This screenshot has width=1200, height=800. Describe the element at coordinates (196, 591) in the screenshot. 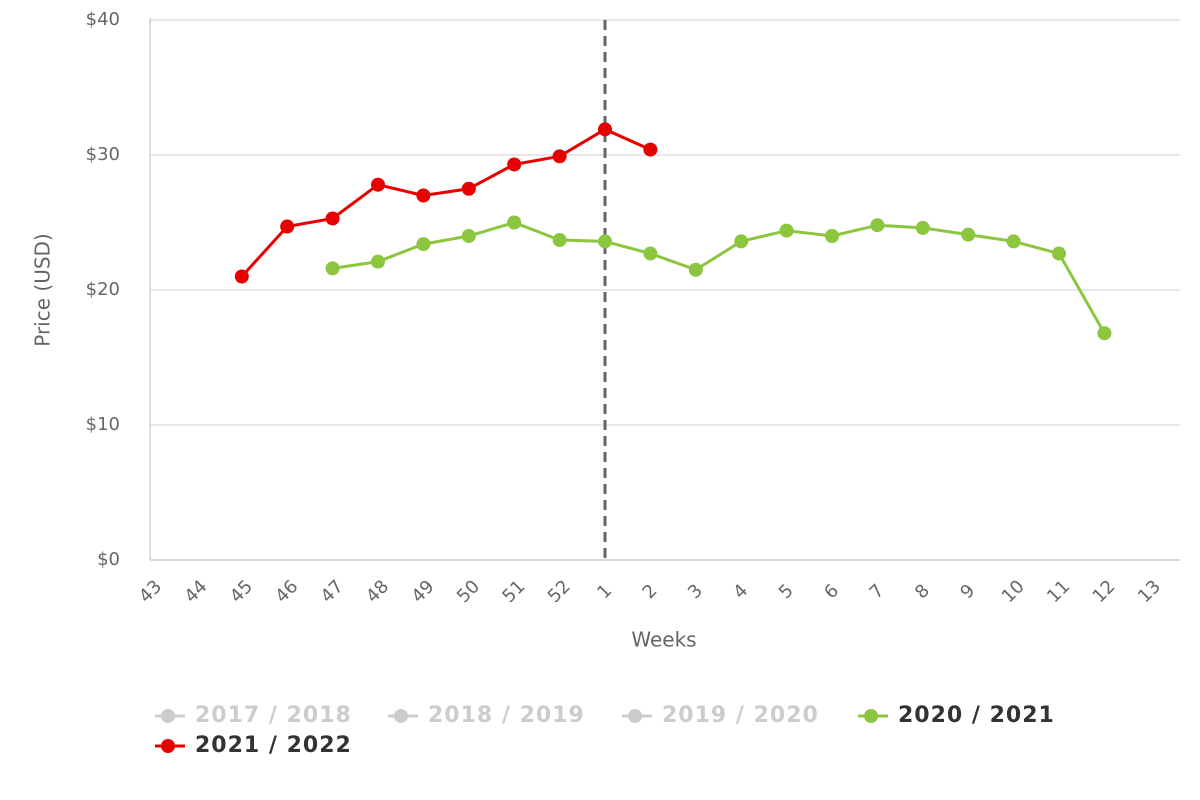

I see `x-tick-label: 44` at that location.